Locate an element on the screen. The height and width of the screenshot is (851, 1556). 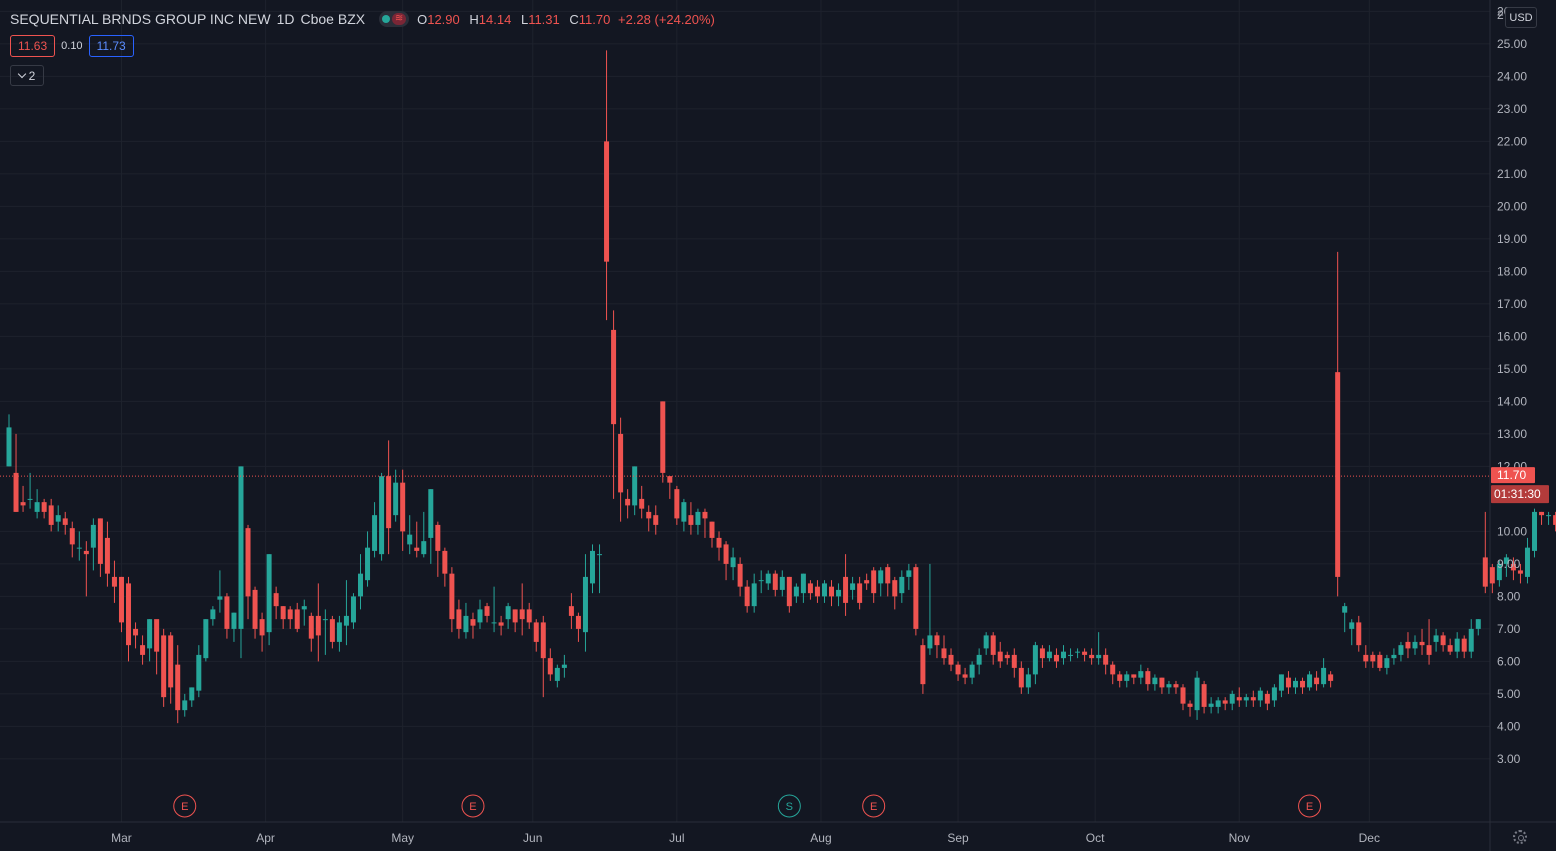
bid-ask-widget: 11.63 0.10 11.73 is located at coordinates (72, 46).